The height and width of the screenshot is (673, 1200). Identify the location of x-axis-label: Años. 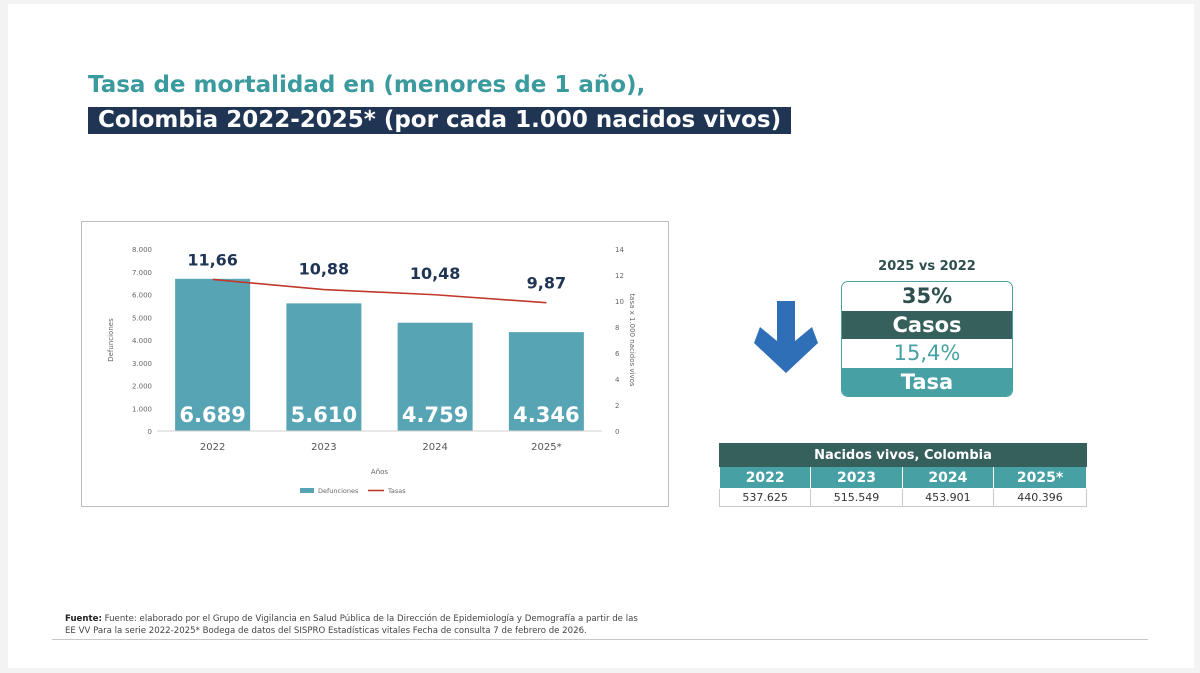
(380, 472).